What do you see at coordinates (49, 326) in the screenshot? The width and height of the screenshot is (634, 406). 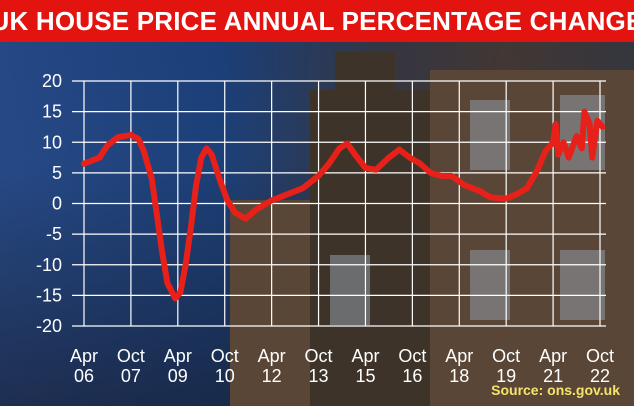 I see `y-tick-label: -20` at bounding box center [49, 326].